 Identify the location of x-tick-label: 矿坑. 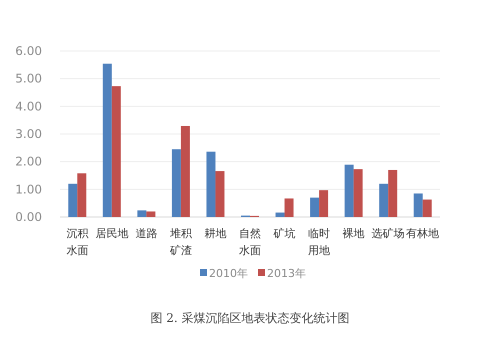
(284, 233).